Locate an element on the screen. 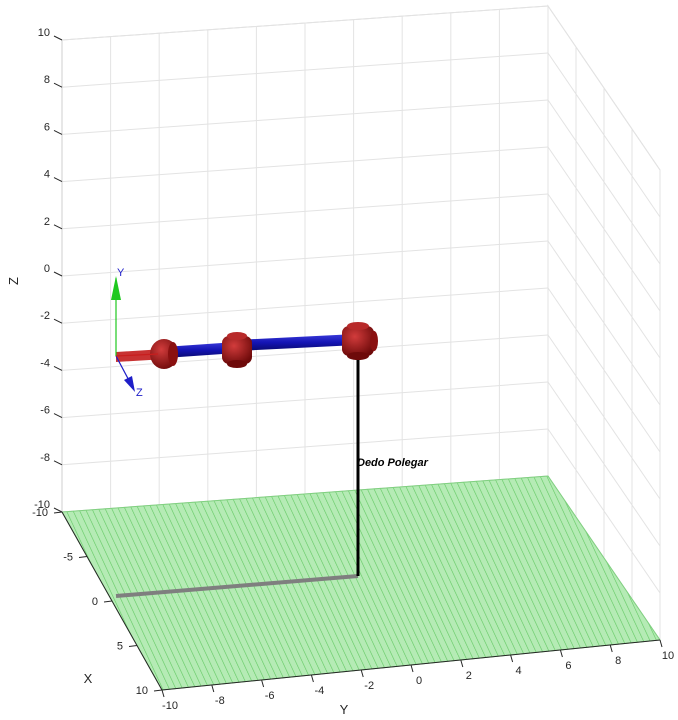  z-tick-label: 0 is located at coordinates (47, 269).